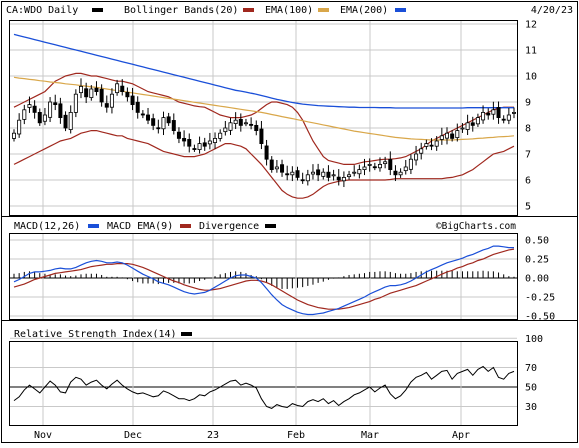 This screenshot has width=579, height=448. Describe the element at coordinates (476, 226) in the screenshot. I see `watermark: ©BigCharts.com` at that location.